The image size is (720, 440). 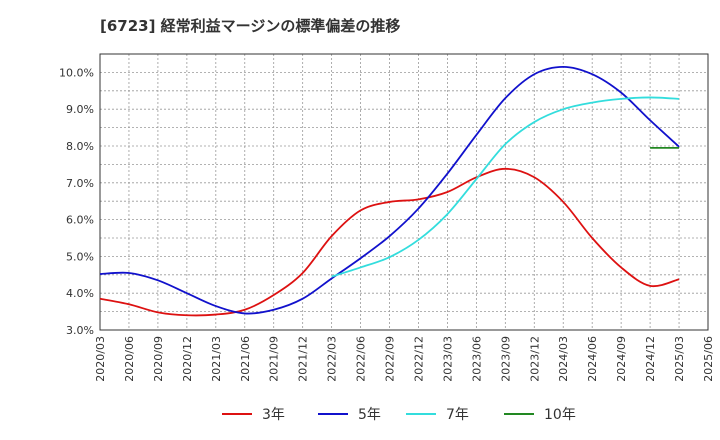 What do you see at coordinates (534, 359) in the screenshot?
I see `x-tick-label: 2023/12` at bounding box center [534, 359].